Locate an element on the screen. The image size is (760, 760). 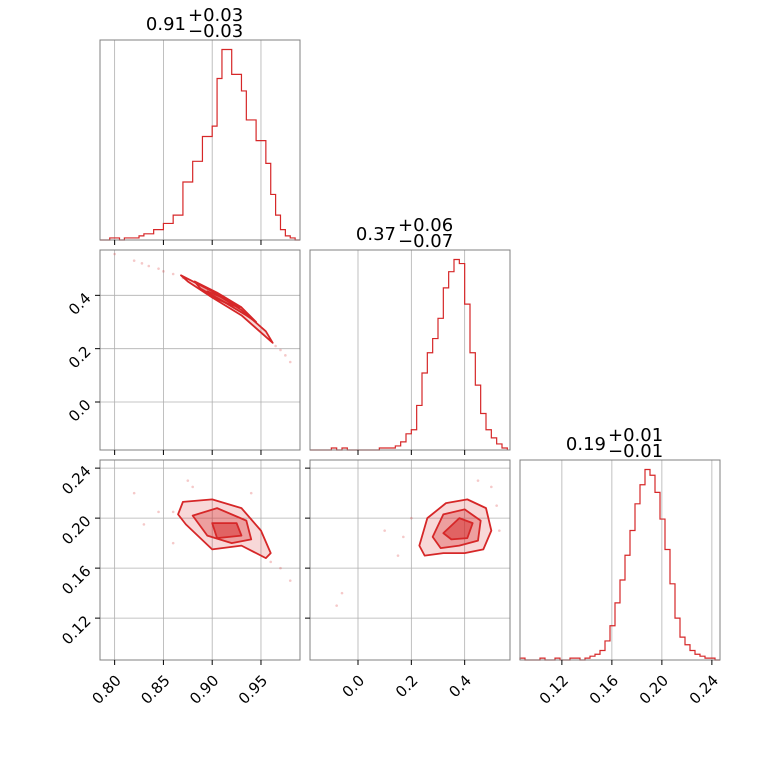
panel-2-1-frame is located at coordinates (410, 560).